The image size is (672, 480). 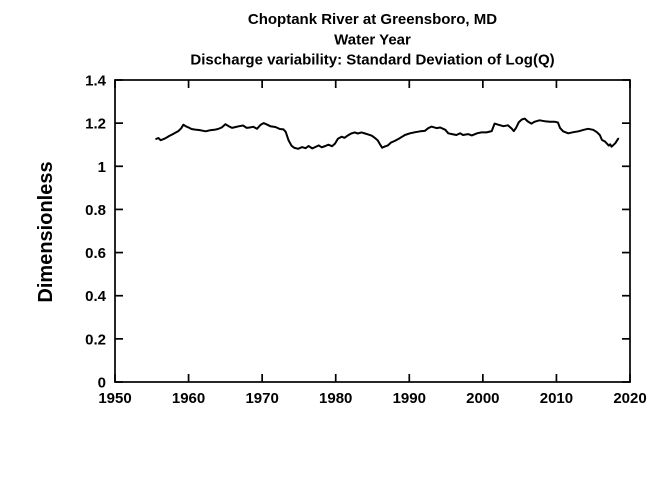 What do you see at coordinates (482, 398) in the screenshot?
I see `x-tick-label-2000: 2000` at bounding box center [482, 398].